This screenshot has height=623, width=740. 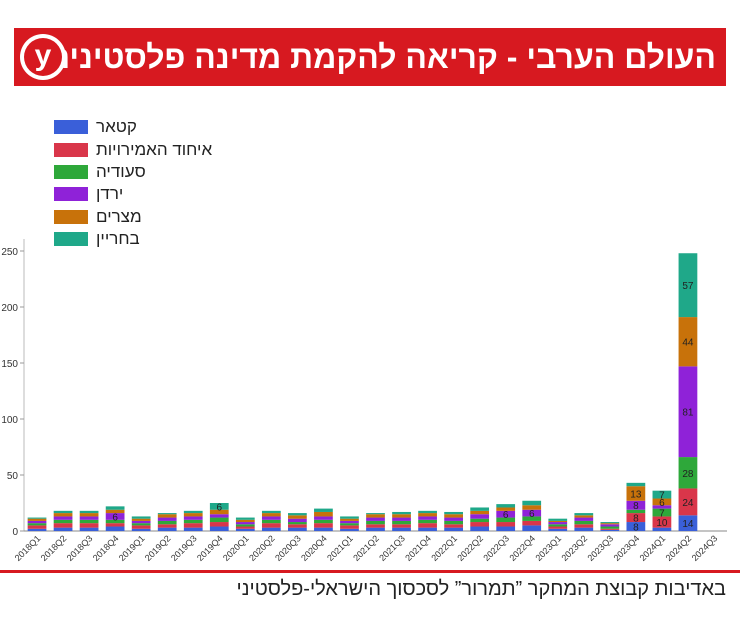 I want to click on bar-data-label: 28, so click(x=688, y=474).